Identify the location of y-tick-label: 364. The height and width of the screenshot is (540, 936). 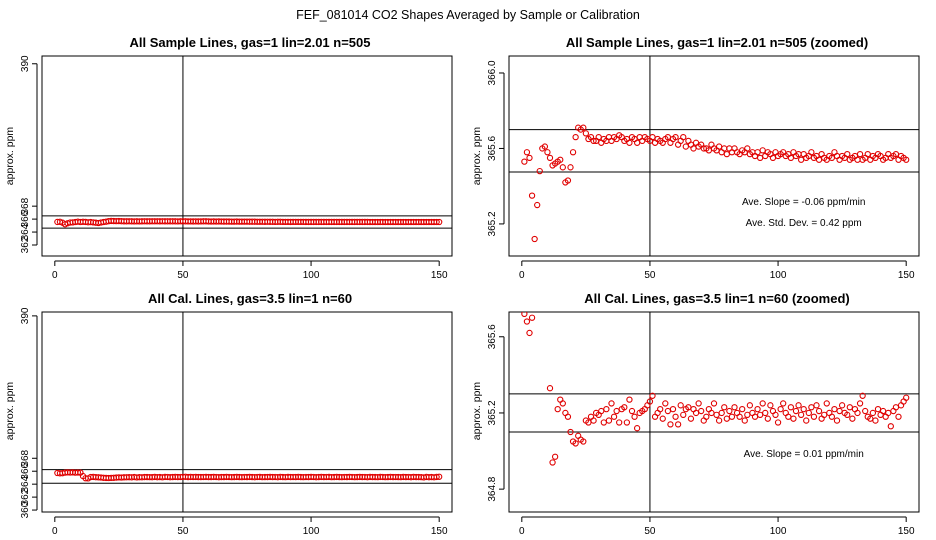
(25, 231).